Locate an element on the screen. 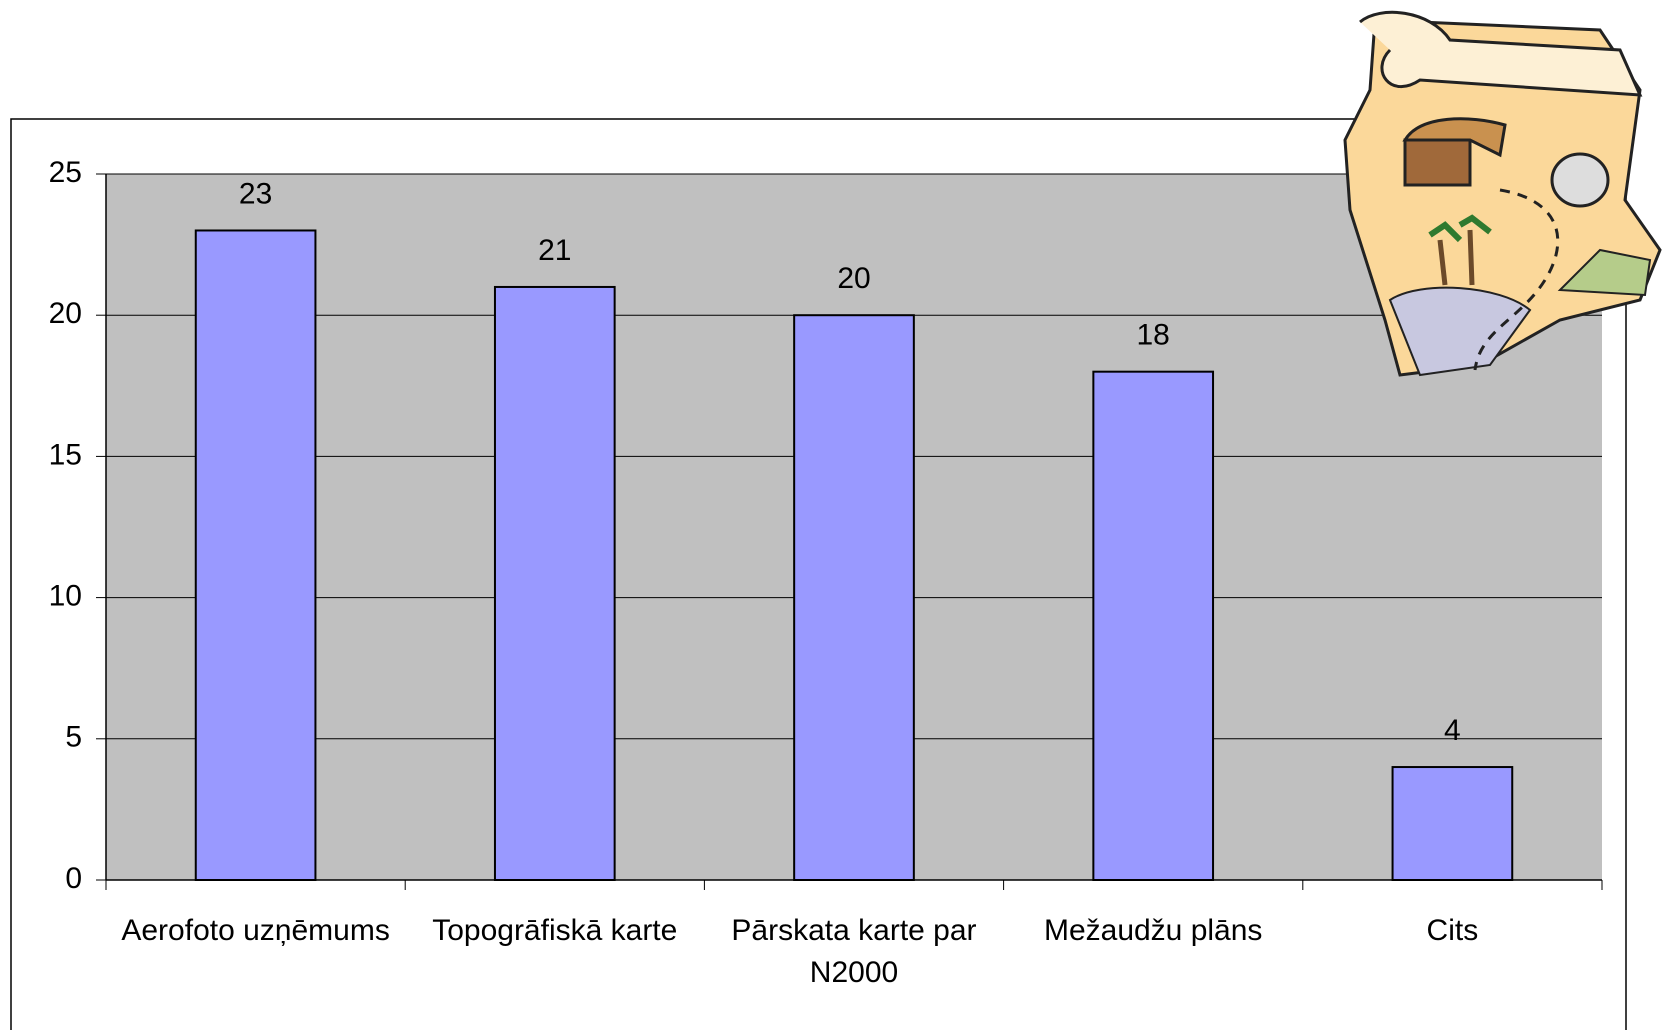 Image resolution: width=1666 pixels, height=1030 pixels. data-label: 21 is located at coordinates (554, 250).